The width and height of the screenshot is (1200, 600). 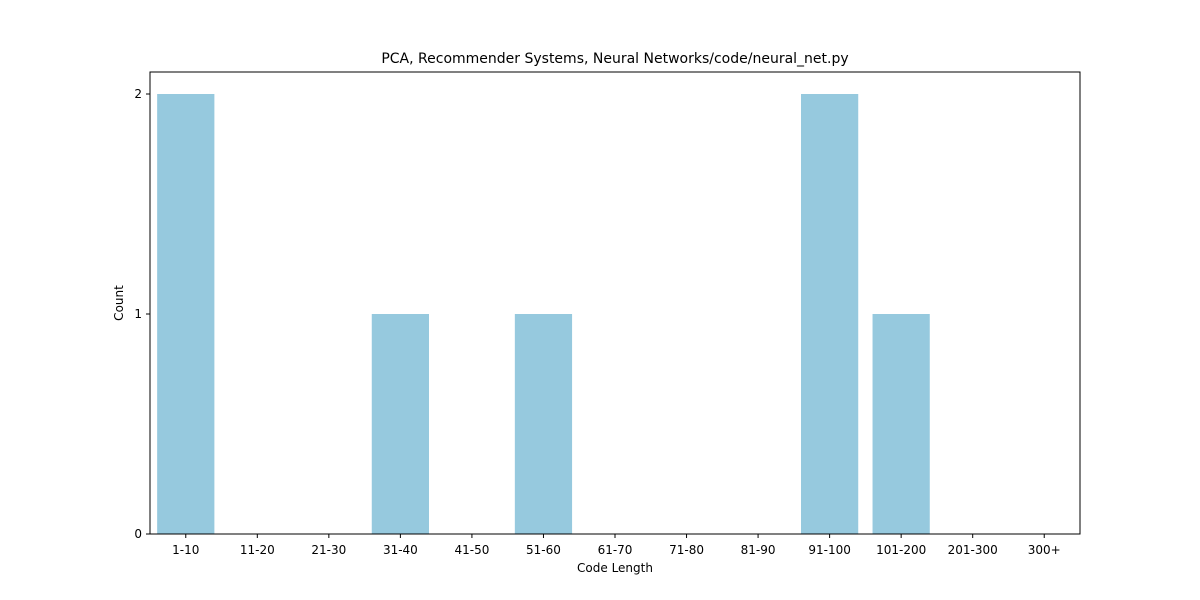 I want to click on x-tick-label: 51-60, so click(x=543, y=550).